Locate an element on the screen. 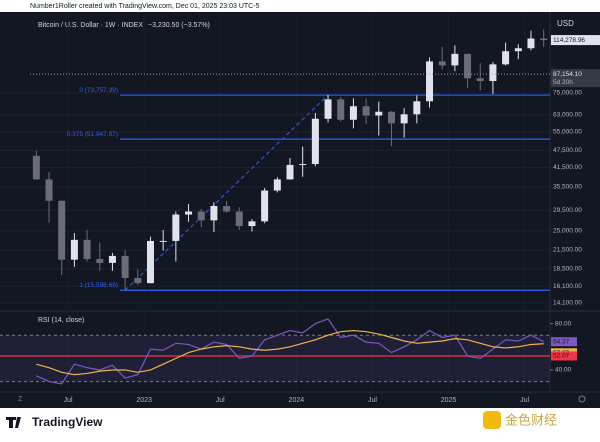  rsi-tick-label: 40.00 is located at coordinates (563, 370).